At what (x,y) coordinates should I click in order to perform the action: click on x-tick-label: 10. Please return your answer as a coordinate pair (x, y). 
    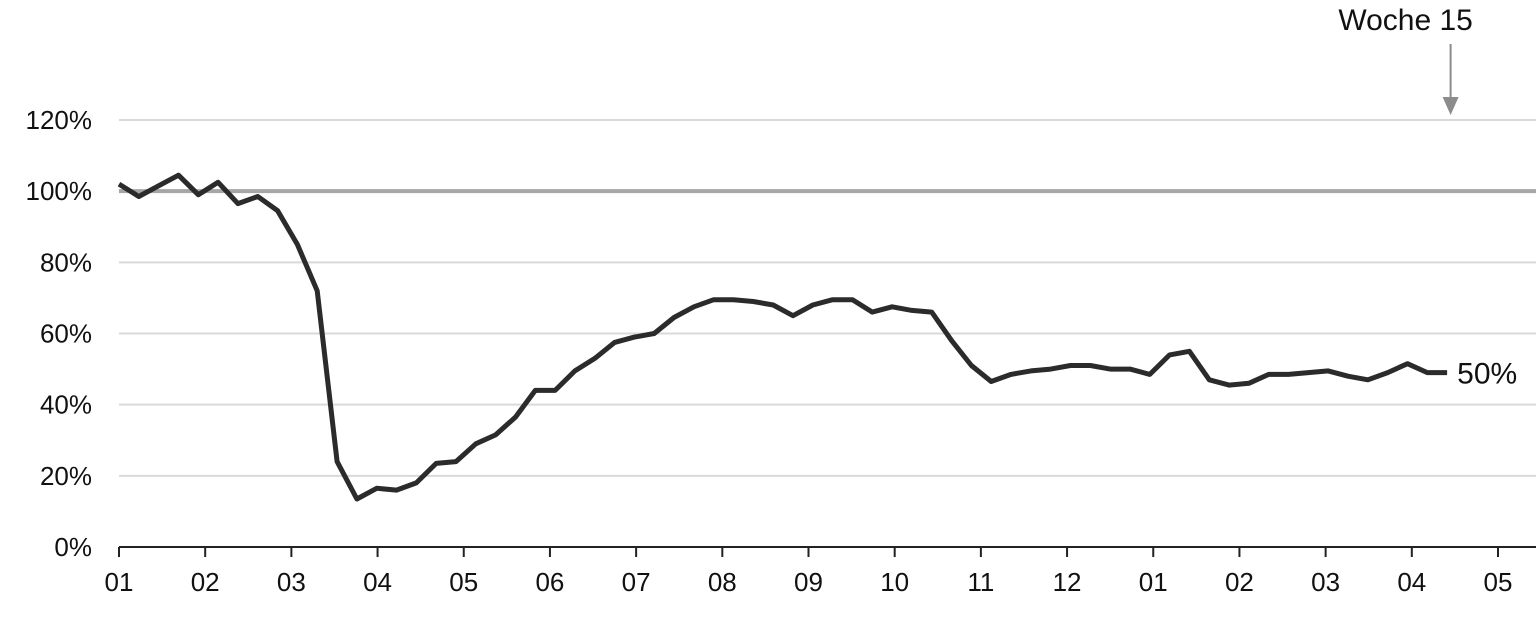
    Looking at the image, I should click on (894, 582).